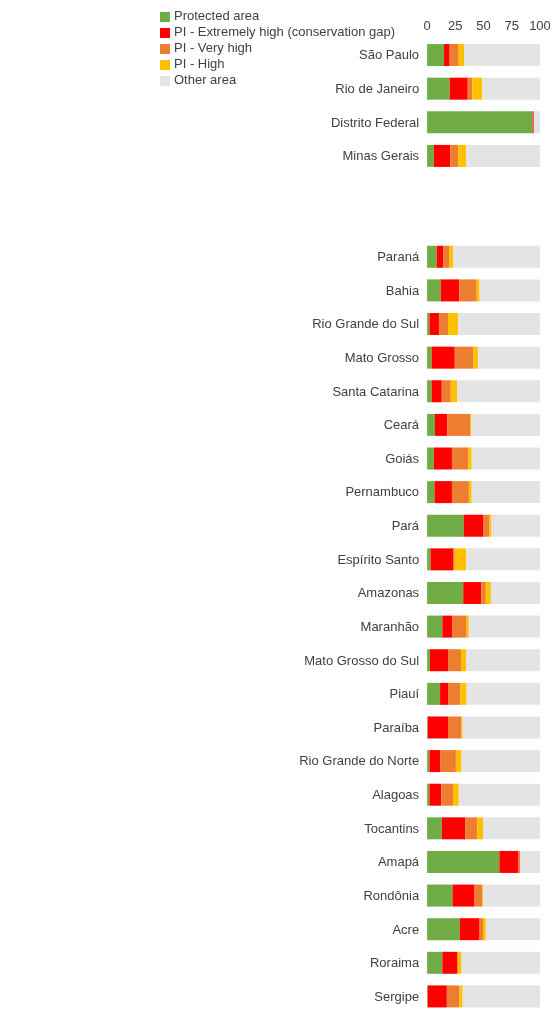 This screenshot has width=558, height=1021. Describe the element at coordinates (402, 458) in the screenshot. I see `y-tick-label: Goiás` at that location.